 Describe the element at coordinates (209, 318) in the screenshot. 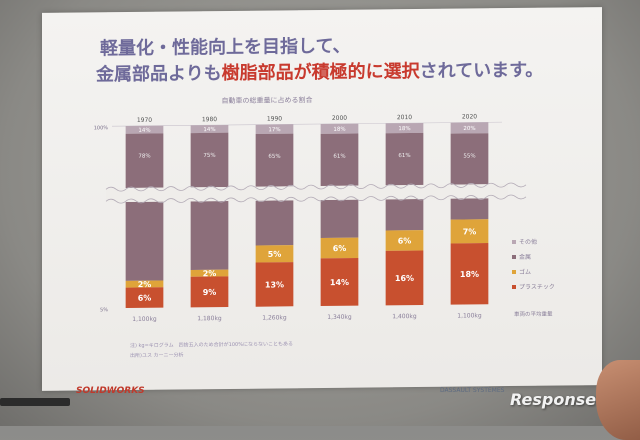

I see `category-total-label: 1,180kg` at that location.